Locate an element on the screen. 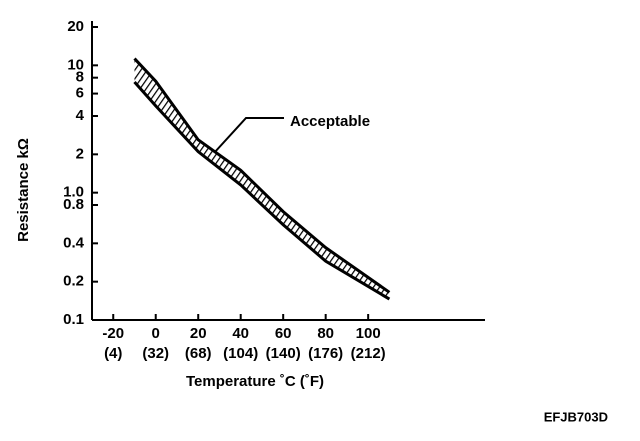 This screenshot has height=441, width=640. x-tick-label: 0 is located at coordinates (156, 333).